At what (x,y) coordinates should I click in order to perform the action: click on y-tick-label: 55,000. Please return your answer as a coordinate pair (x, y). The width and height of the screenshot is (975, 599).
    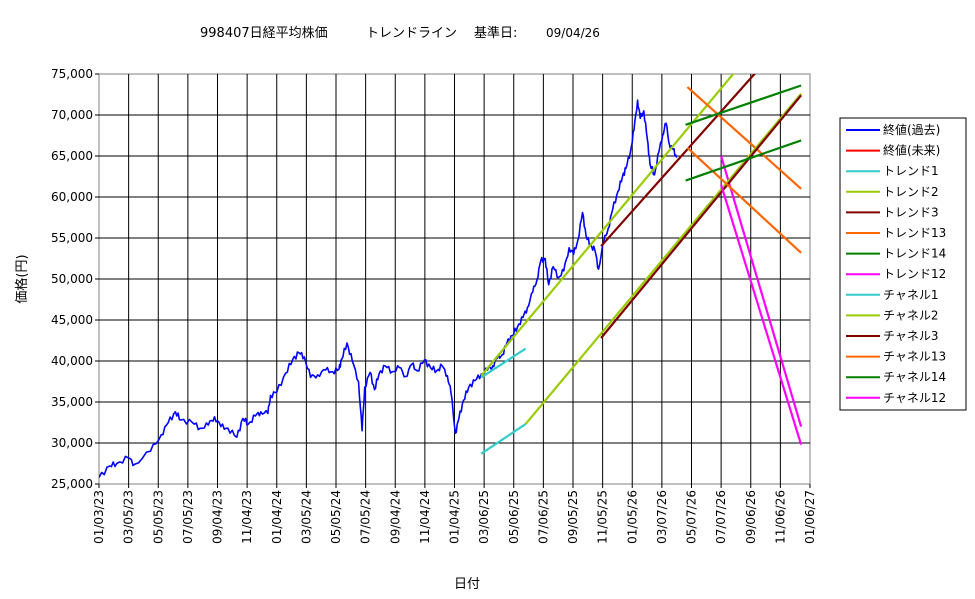
    Looking at the image, I should click on (72, 238).